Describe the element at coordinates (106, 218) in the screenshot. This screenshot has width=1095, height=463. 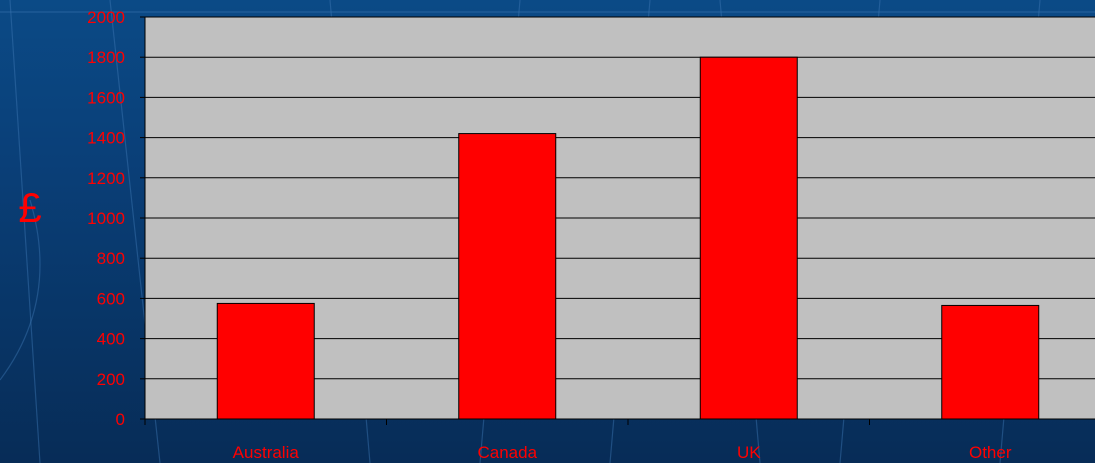
I see `y-tick-label: 1000` at that location.